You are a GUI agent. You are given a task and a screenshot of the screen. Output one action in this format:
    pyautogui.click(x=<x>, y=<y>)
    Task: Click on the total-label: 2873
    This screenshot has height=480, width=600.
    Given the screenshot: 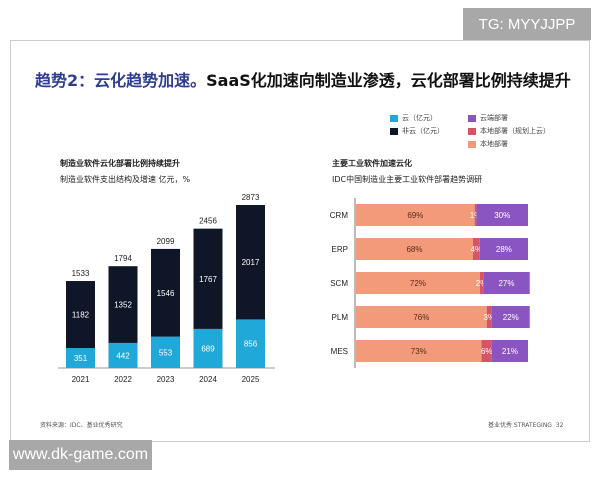 What is the action you would take?
    pyautogui.click(x=251, y=197)
    